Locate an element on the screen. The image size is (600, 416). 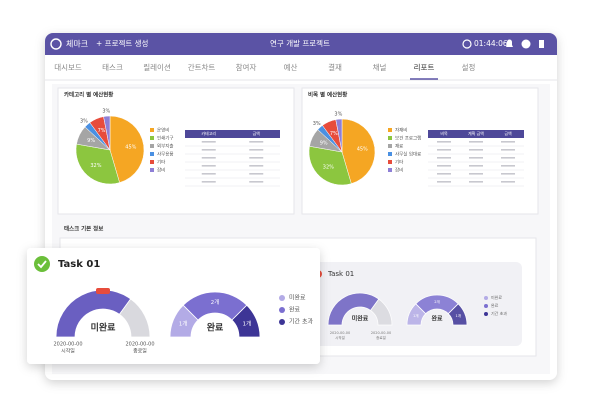
tab: 채널 is located at coordinates (380, 67).